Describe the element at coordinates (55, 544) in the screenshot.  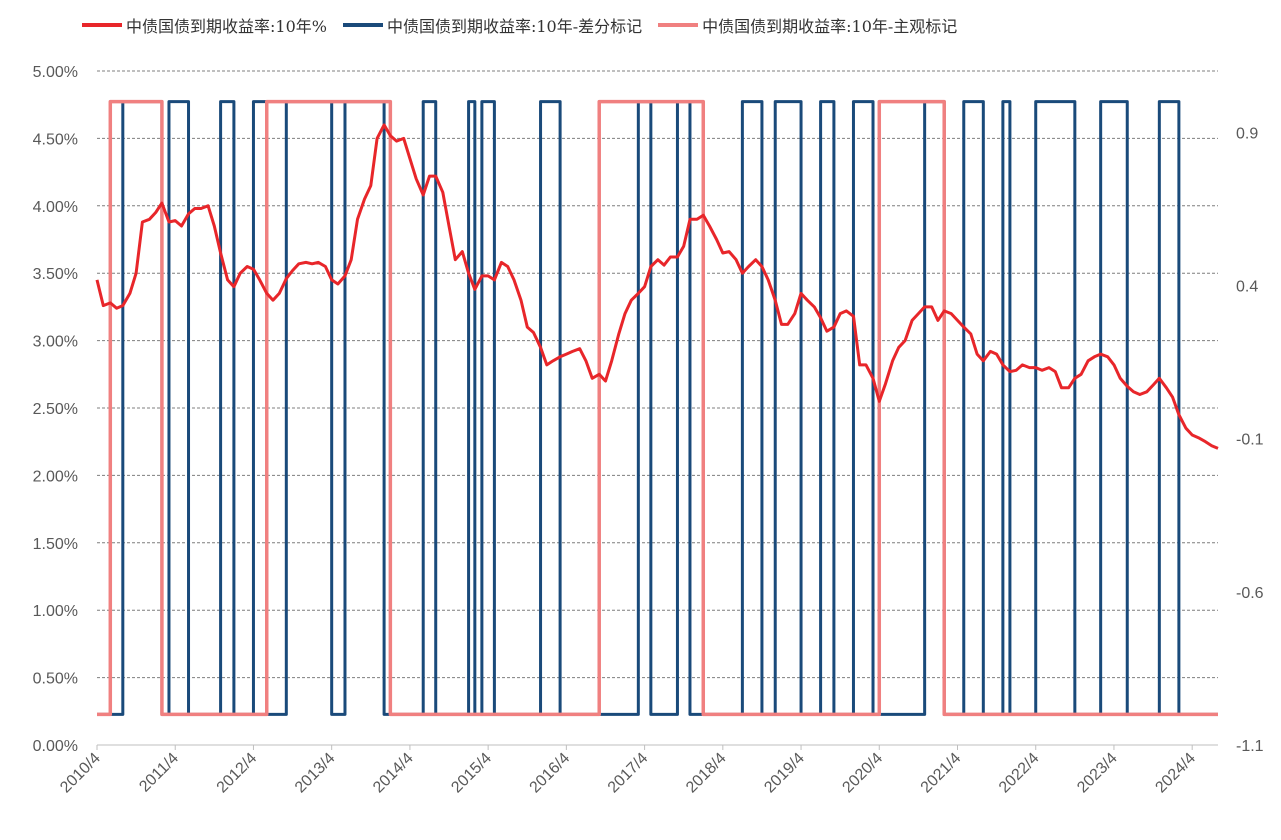
I see `y-left-tick-label: 1.50%` at that location.